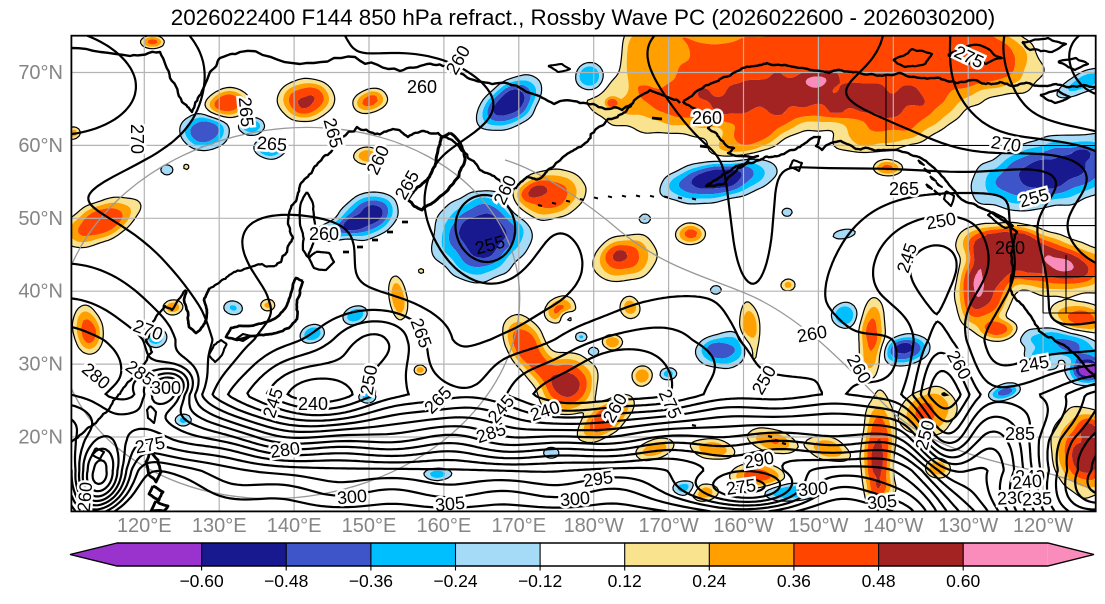 Image resolution: width=1105 pixels, height=604 pixels. Describe the element at coordinates (743, 526) in the screenshot. I see `svg-text: 160°W` at that location.